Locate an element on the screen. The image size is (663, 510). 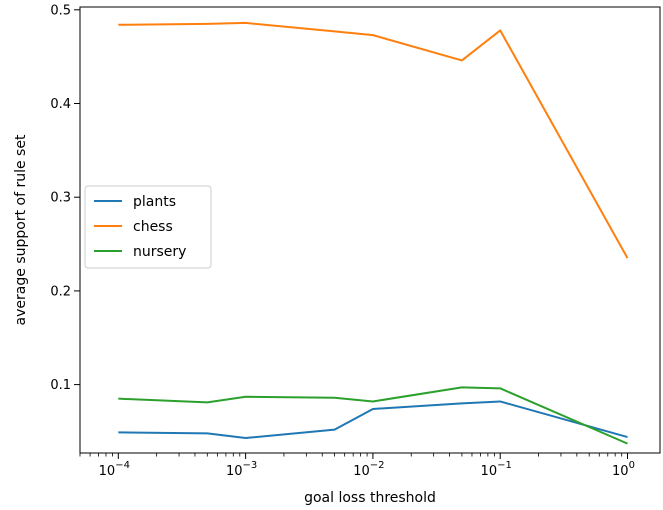
series-line-plants is located at coordinates (373, 420).